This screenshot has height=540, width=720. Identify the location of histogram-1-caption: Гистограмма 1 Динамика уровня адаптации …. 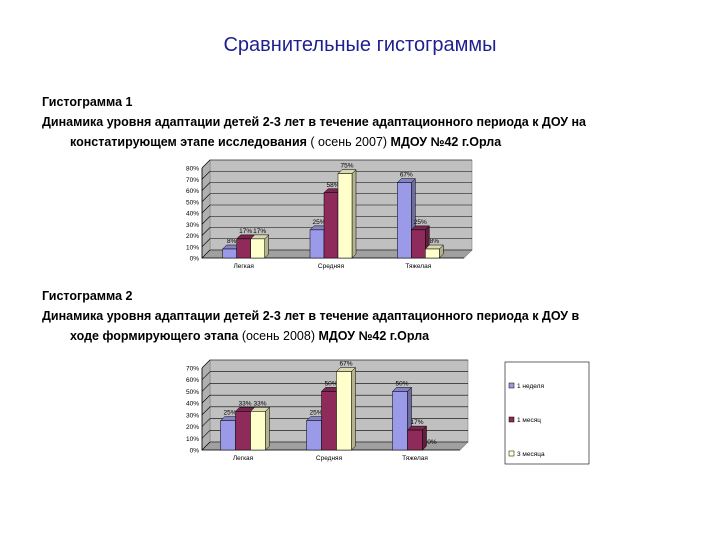
(362, 122).